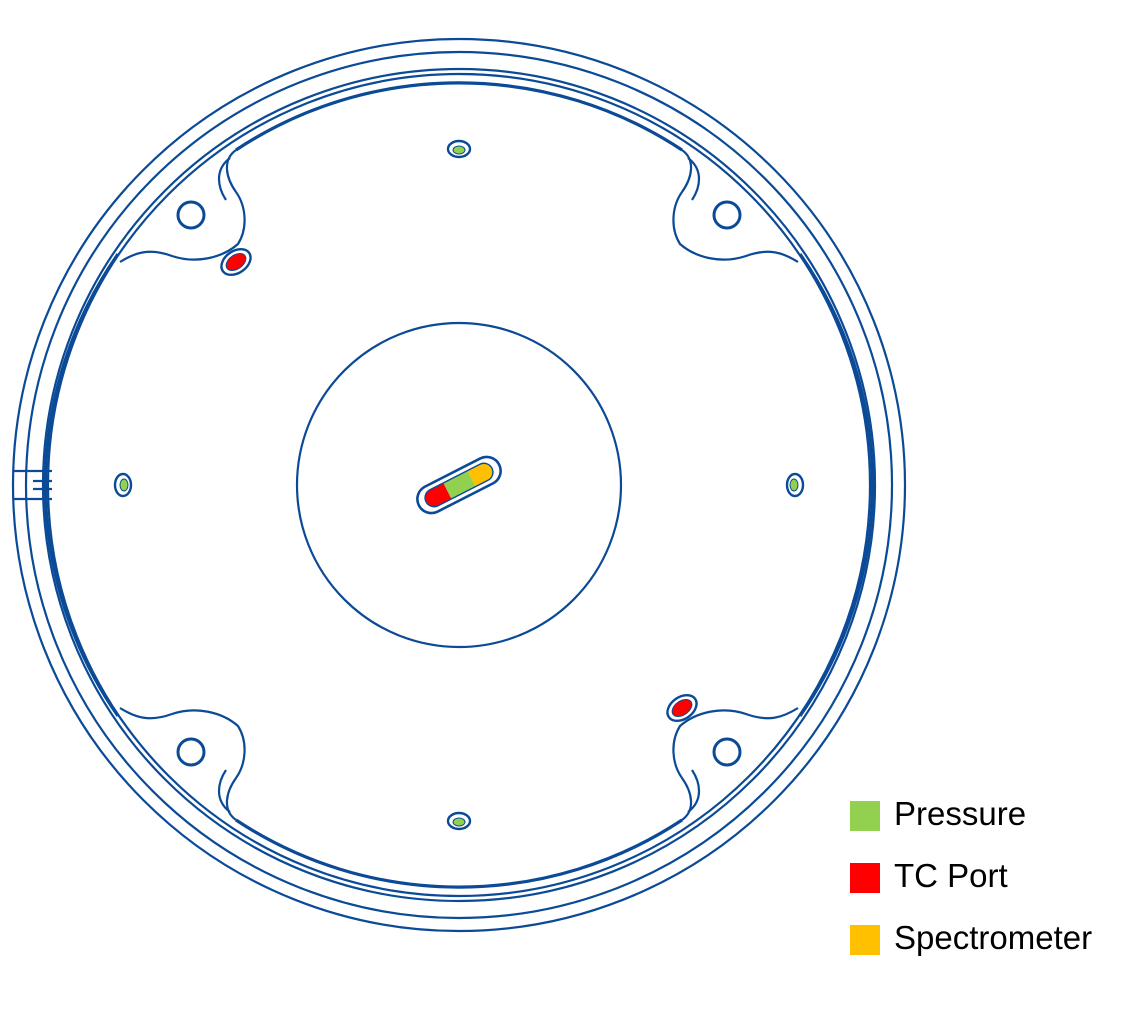 The image size is (1128, 1029). Describe the element at coordinates (795, 485) in the screenshot. I see `pressure-port-right` at that location.